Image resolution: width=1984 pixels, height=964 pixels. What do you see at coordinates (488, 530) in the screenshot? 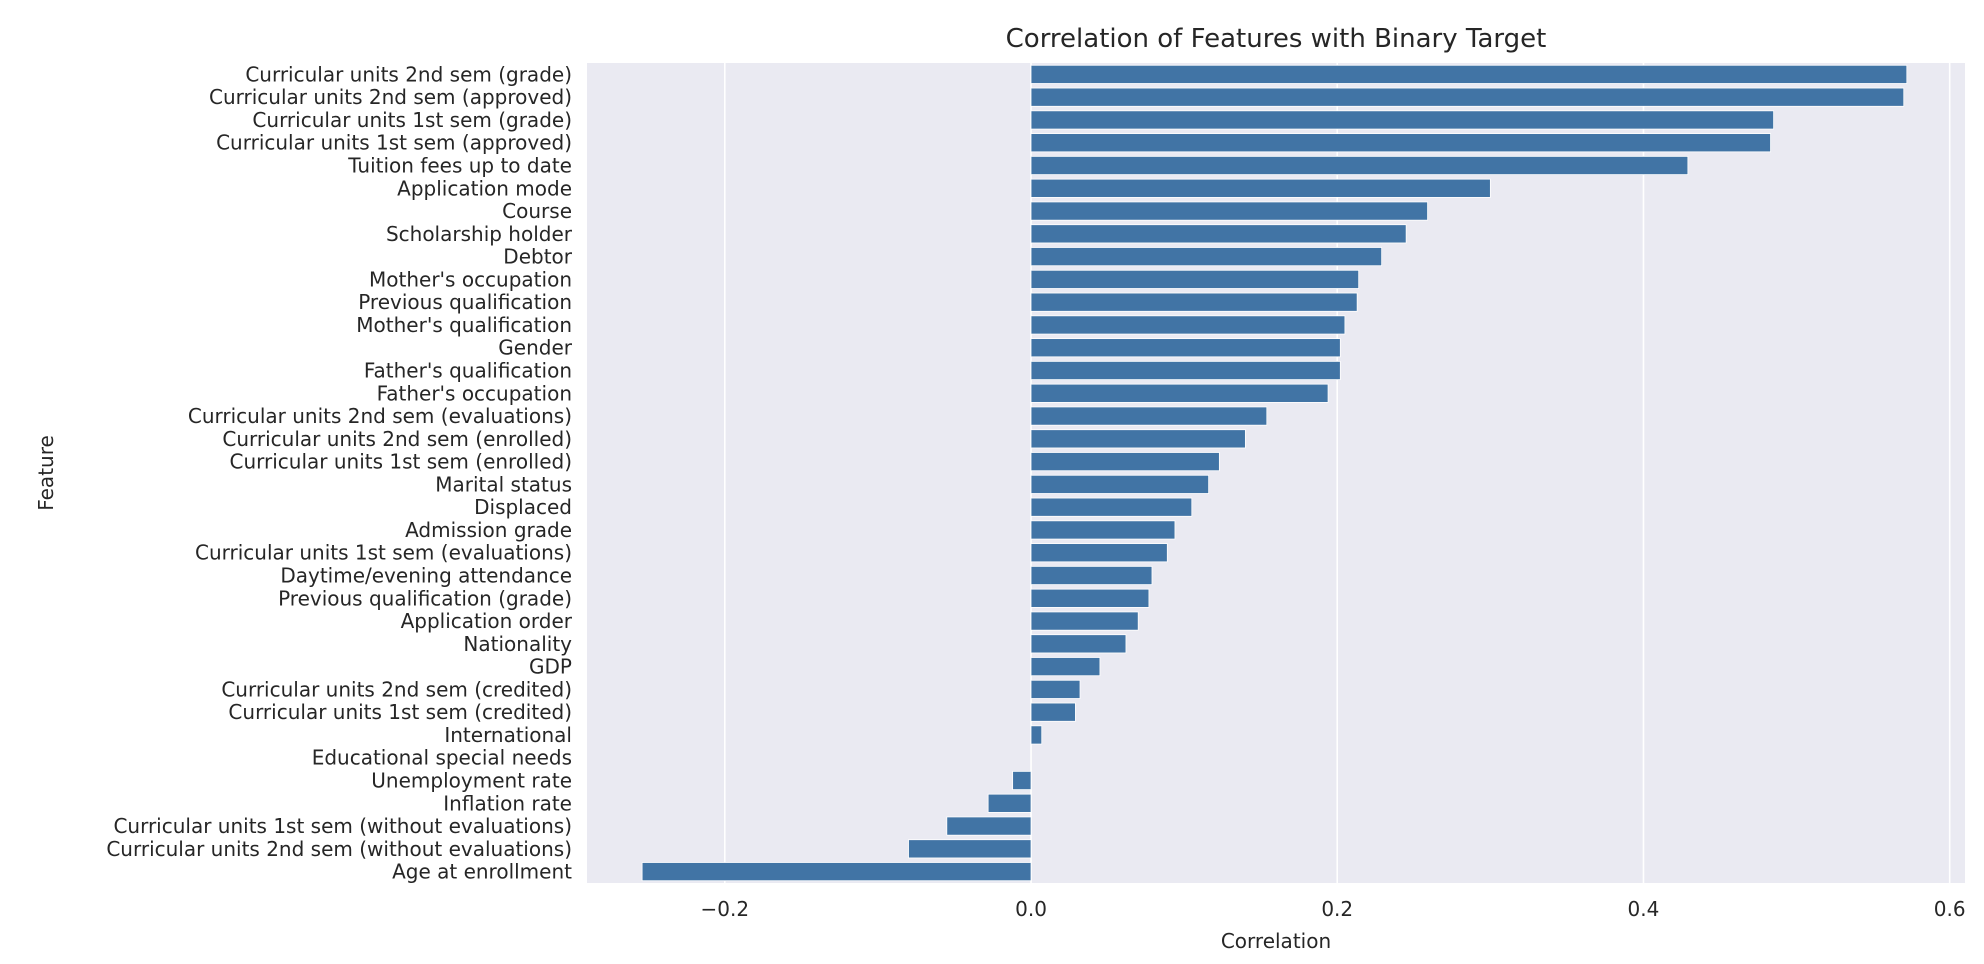
I see `category-label: Admission grade` at bounding box center [488, 530].